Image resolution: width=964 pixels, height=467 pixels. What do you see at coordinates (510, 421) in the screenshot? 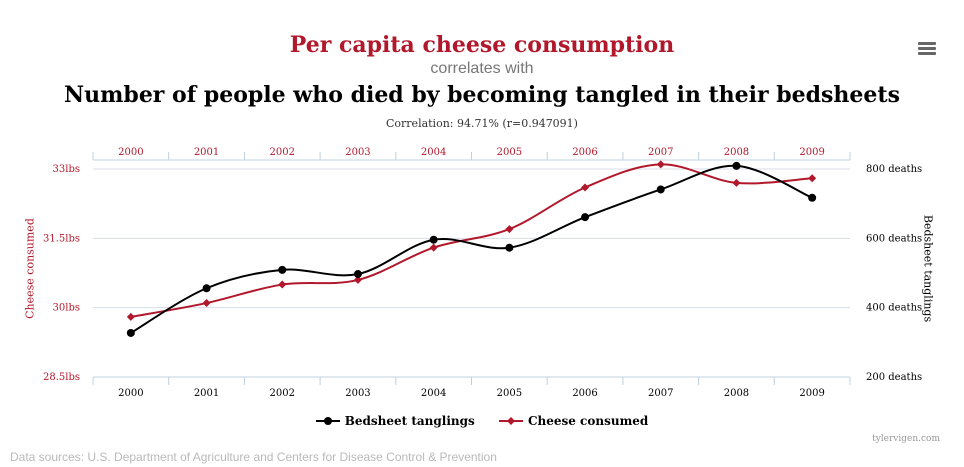
I see `diamond-marker-icon` at bounding box center [510, 421].